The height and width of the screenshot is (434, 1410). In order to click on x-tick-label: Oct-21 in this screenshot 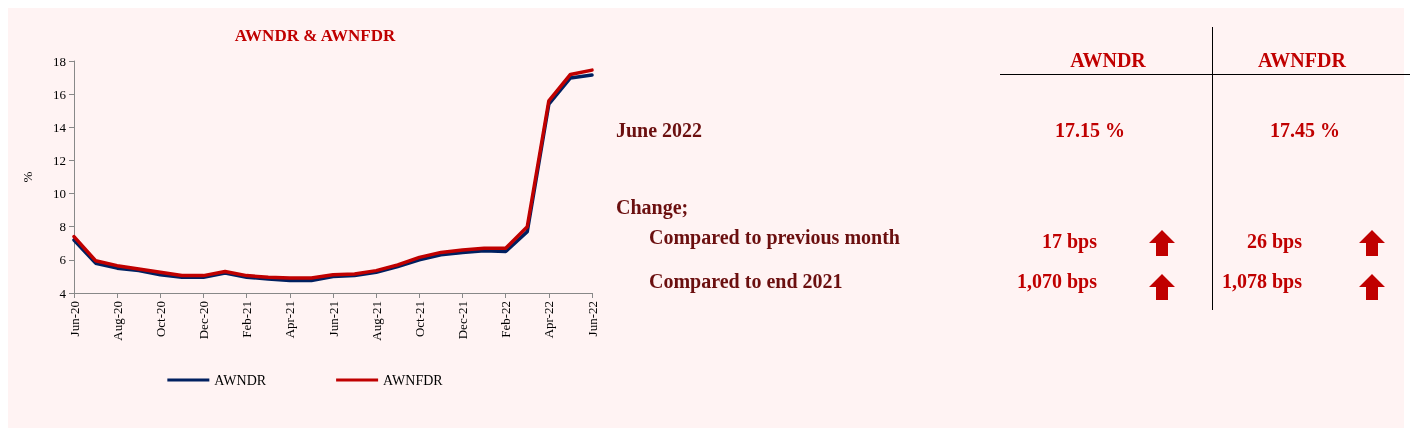, I will do `click(419, 319)`.